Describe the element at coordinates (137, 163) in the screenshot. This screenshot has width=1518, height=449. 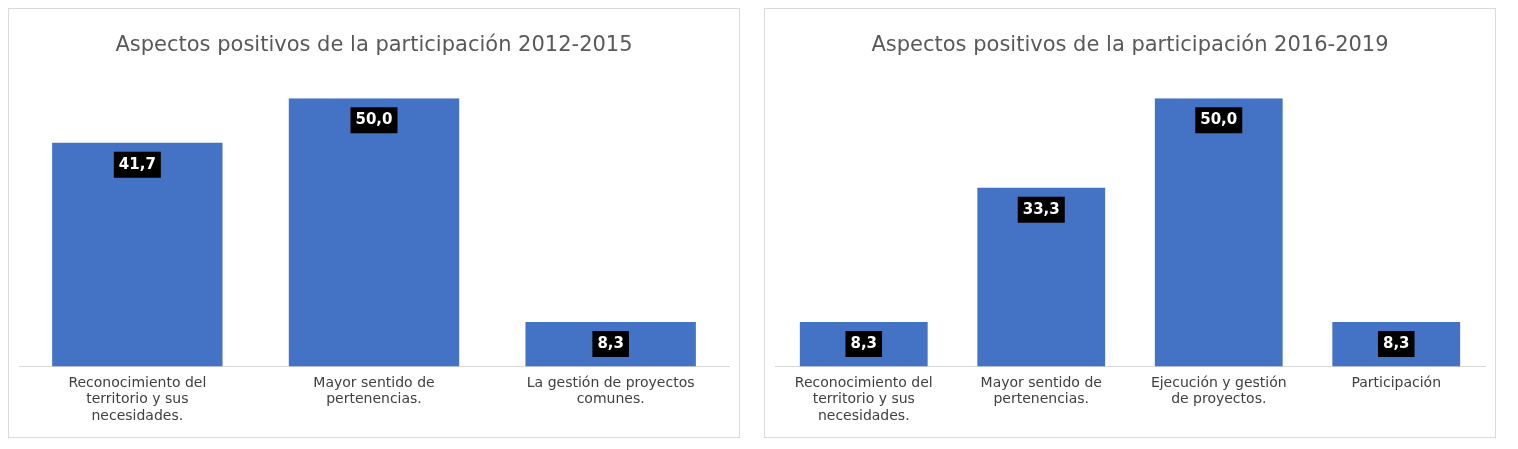
I see `data-label: 41,7` at that location.